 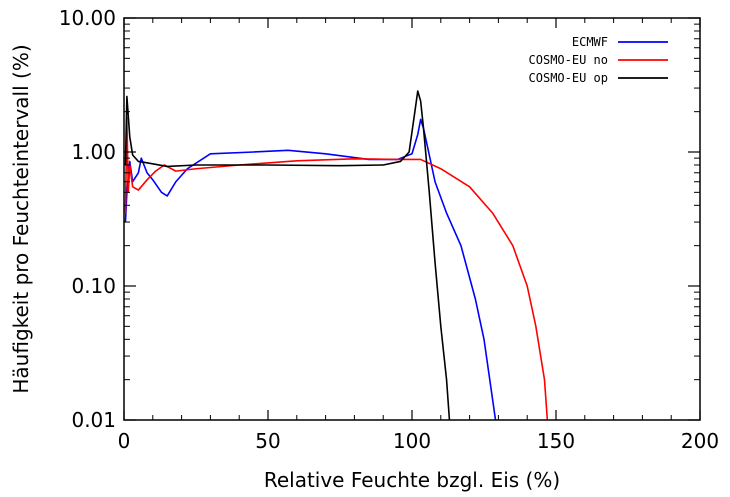 What do you see at coordinates (590, 42) in the screenshot?
I see `legend-label-0: ECMWF` at bounding box center [590, 42].